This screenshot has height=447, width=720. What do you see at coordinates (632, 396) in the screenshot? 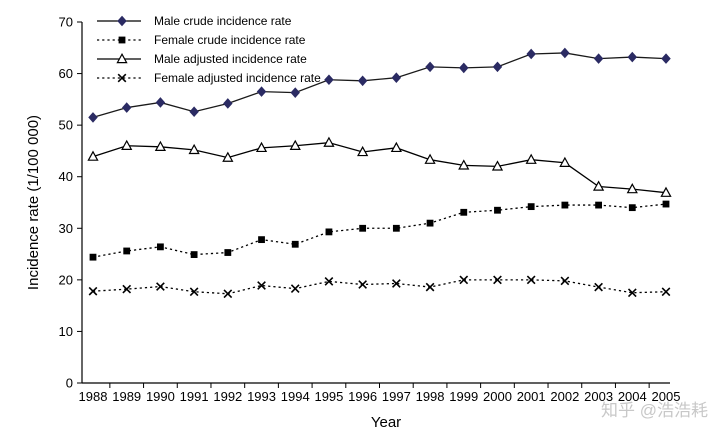
I see `x-tick-label: 2004` at bounding box center [632, 396].